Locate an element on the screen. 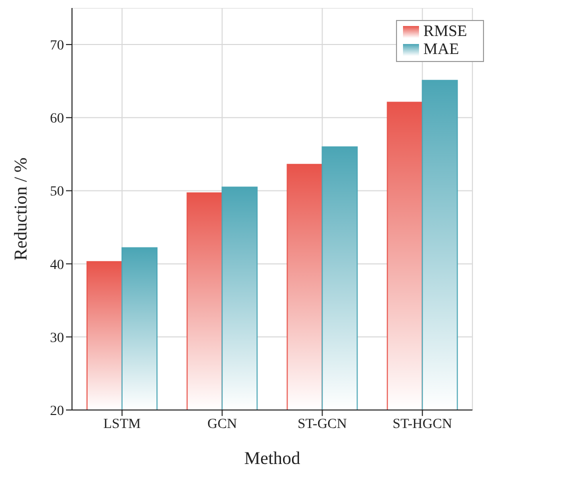 The image size is (572, 484). x-tick-label: GCN is located at coordinates (222, 424).